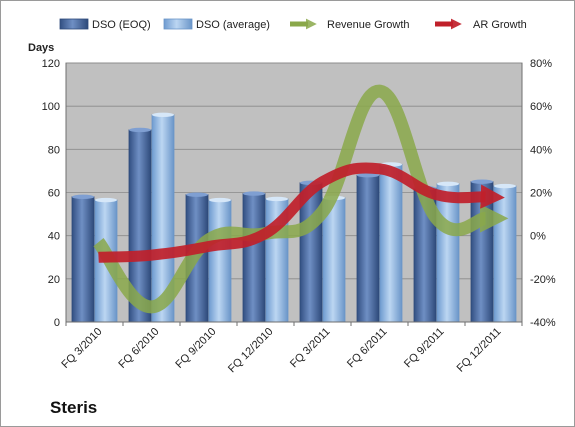  What do you see at coordinates (54, 237) in the screenshot?
I see `y-left-tick-label: 40` at bounding box center [54, 237].